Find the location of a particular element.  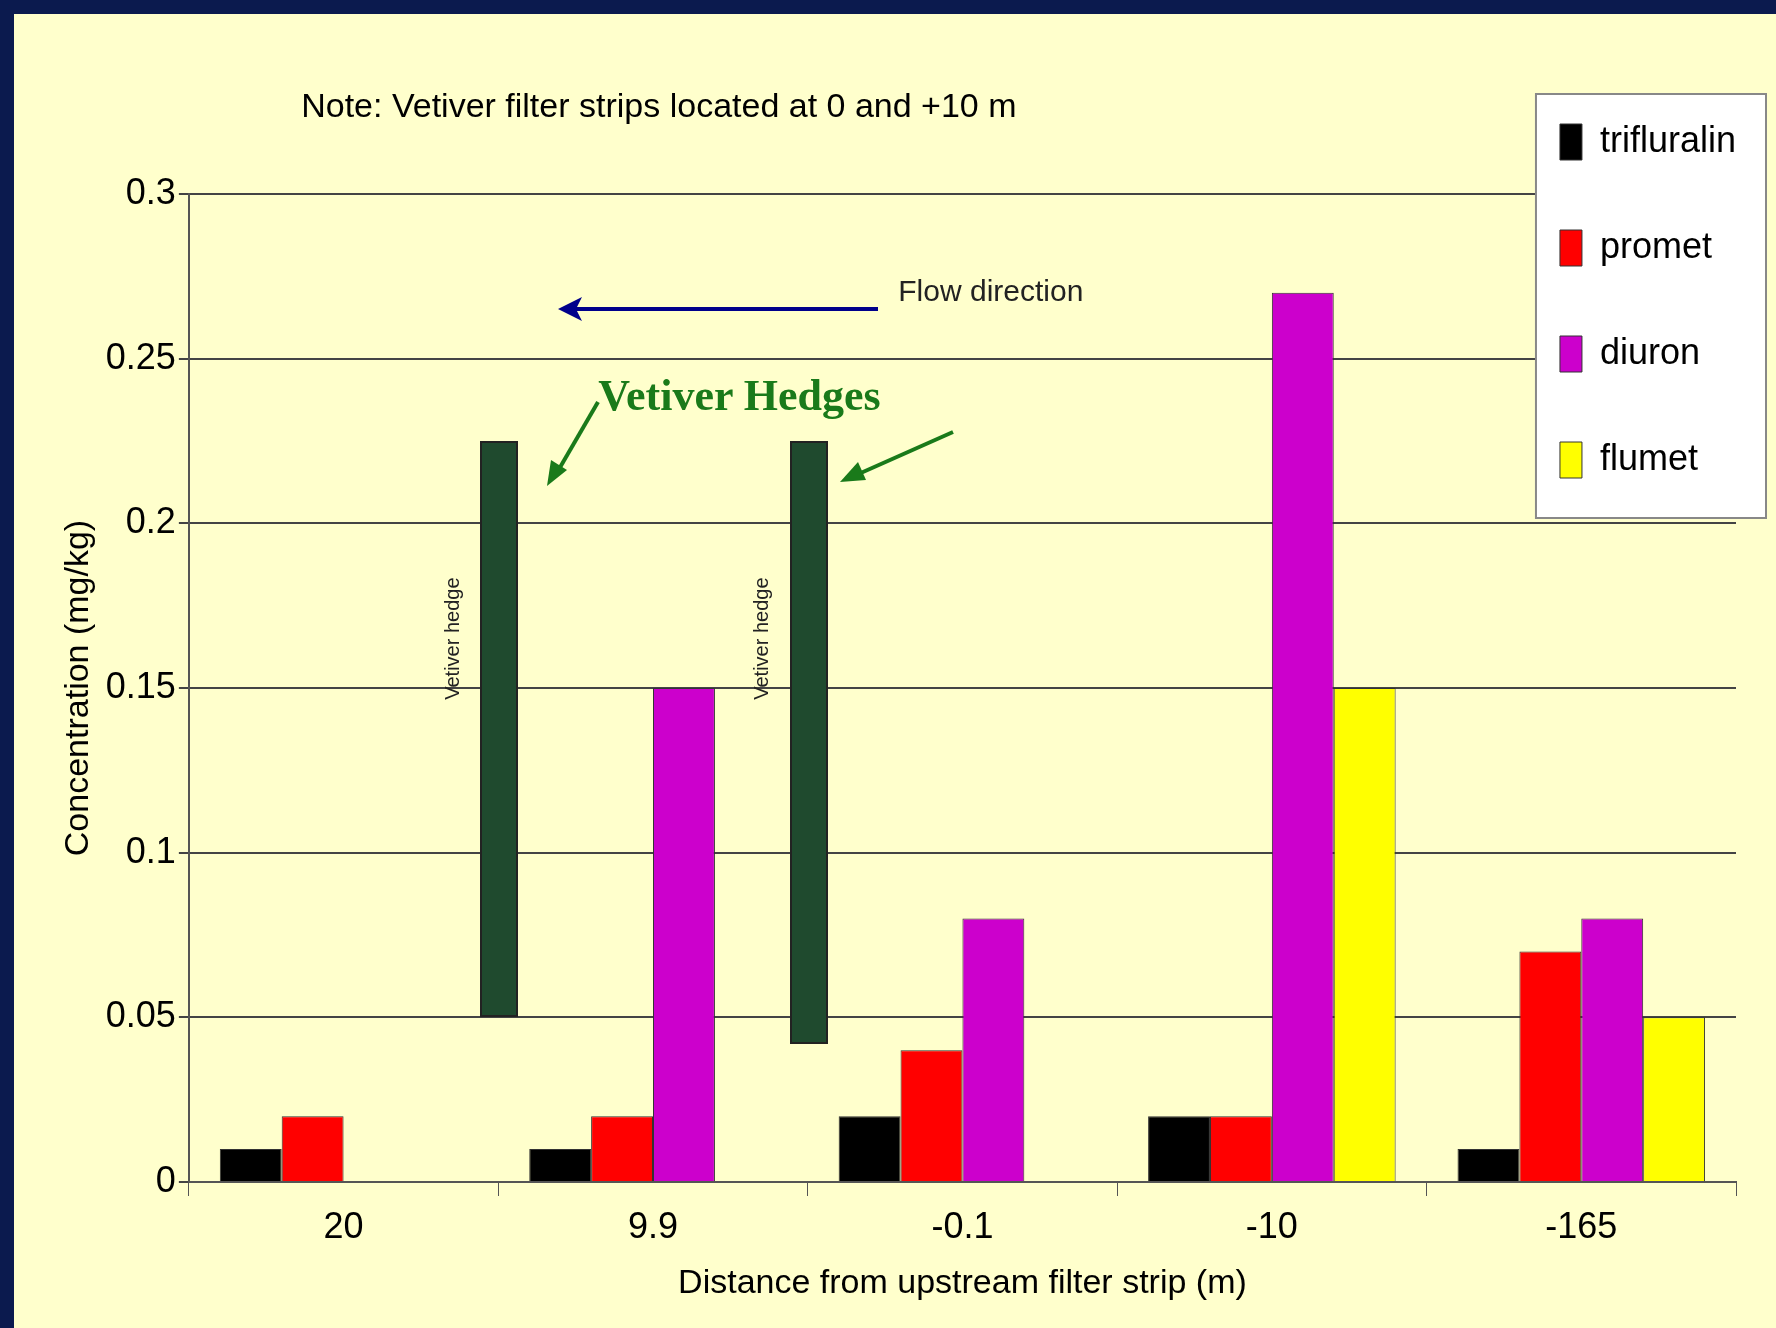

legend-label: trifluralin is located at coordinates (1668, 139).